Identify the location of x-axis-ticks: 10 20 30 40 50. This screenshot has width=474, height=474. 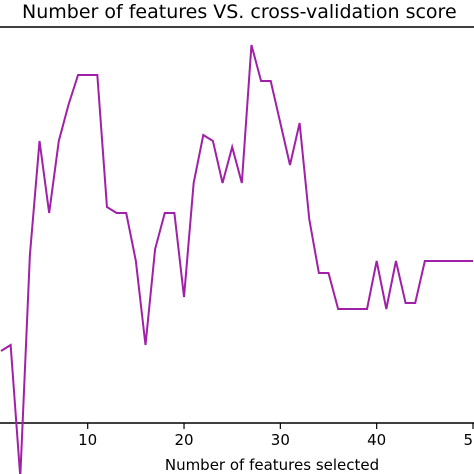
(276, 436).